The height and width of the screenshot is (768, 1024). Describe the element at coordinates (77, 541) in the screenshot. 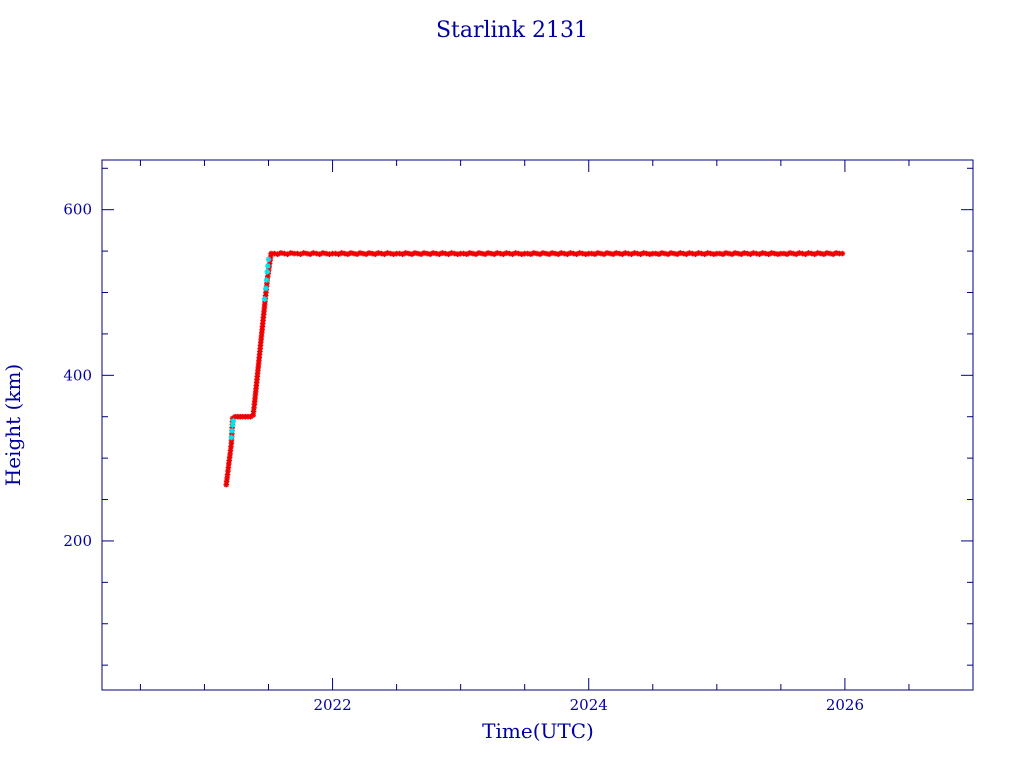

I see `y-tick-label: 200` at that location.